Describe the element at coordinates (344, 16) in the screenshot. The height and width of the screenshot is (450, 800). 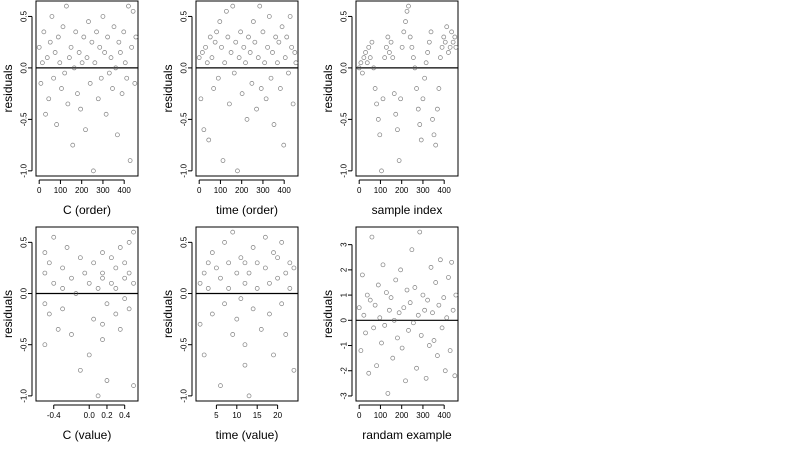
I see `y-tick-label: 0.5` at that location.